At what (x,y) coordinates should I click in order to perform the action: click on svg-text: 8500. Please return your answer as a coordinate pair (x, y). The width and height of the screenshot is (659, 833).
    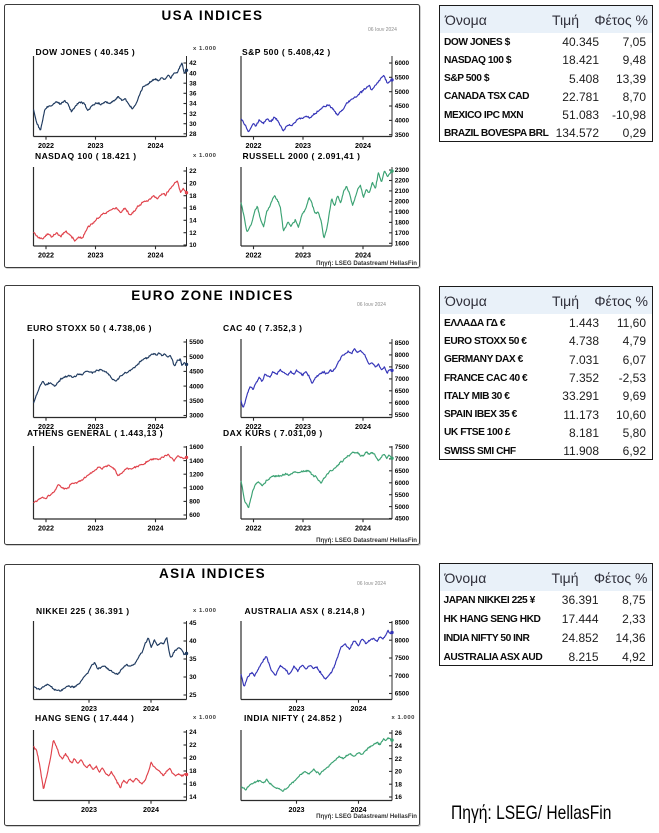
    Looking at the image, I should click on (402, 343).